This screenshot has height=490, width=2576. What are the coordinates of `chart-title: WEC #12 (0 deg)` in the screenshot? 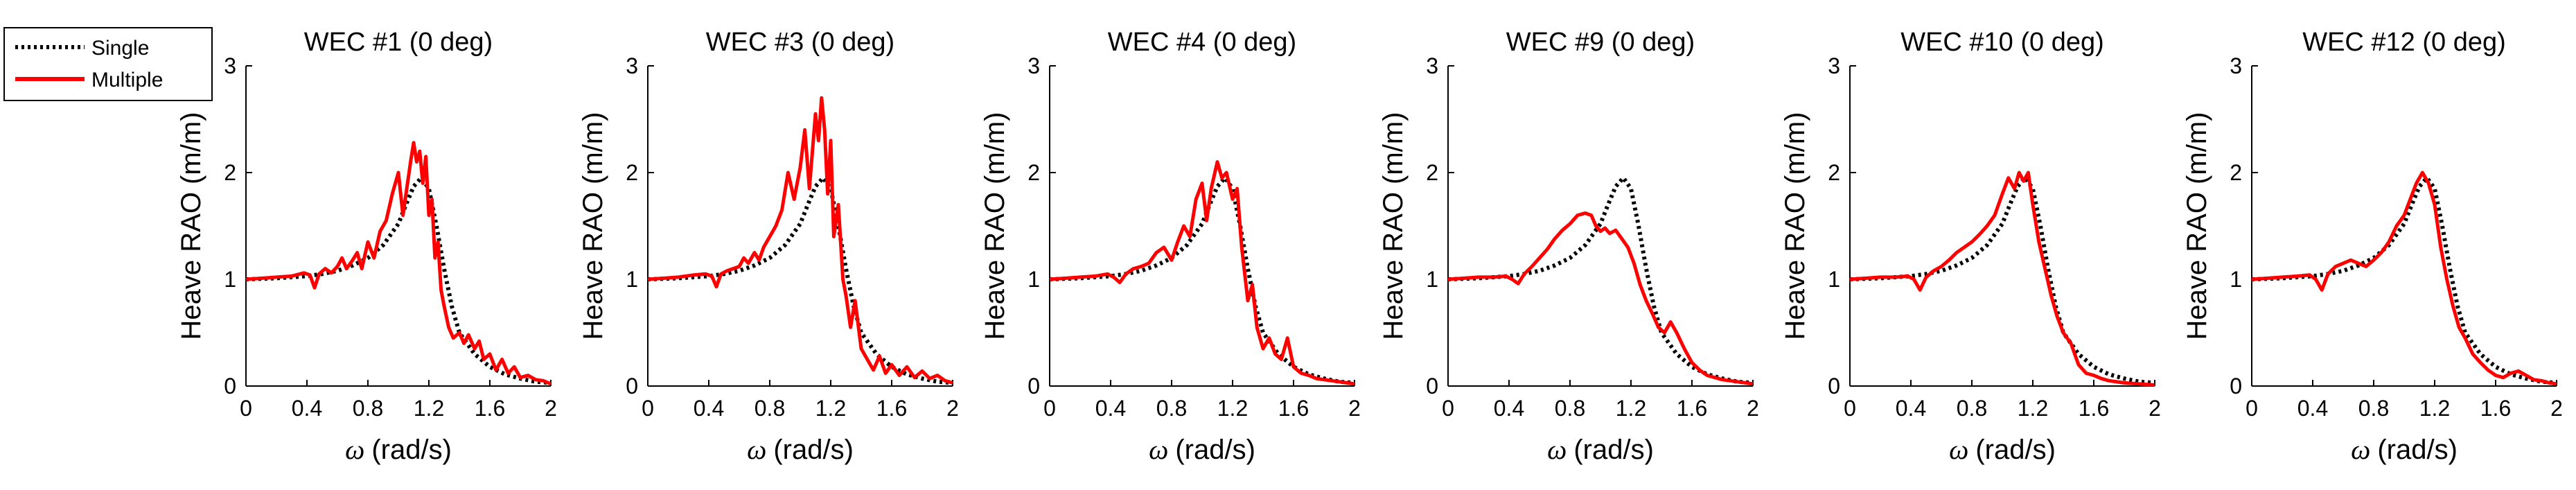 It's located at (2404, 42).